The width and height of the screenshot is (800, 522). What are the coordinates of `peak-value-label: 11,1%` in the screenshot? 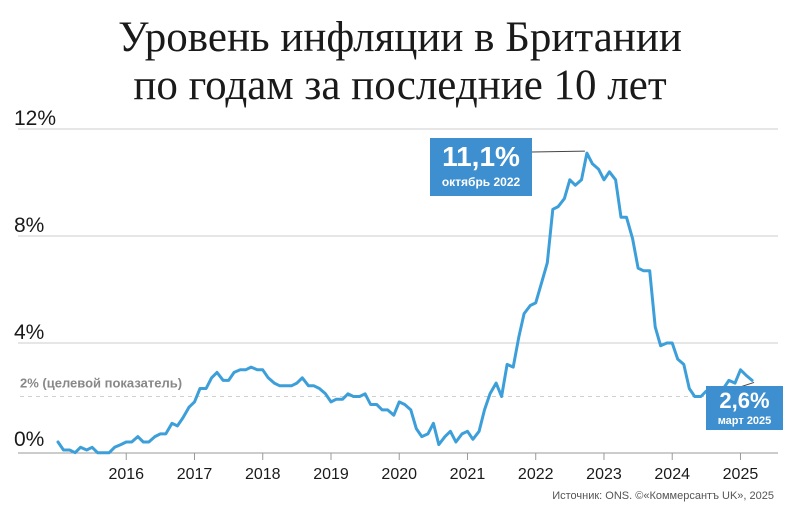 It's located at (481, 156).